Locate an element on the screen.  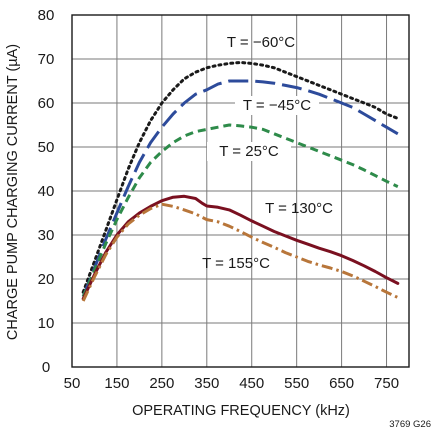
y-tick-label: 80 is located at coordinates (46, 15).